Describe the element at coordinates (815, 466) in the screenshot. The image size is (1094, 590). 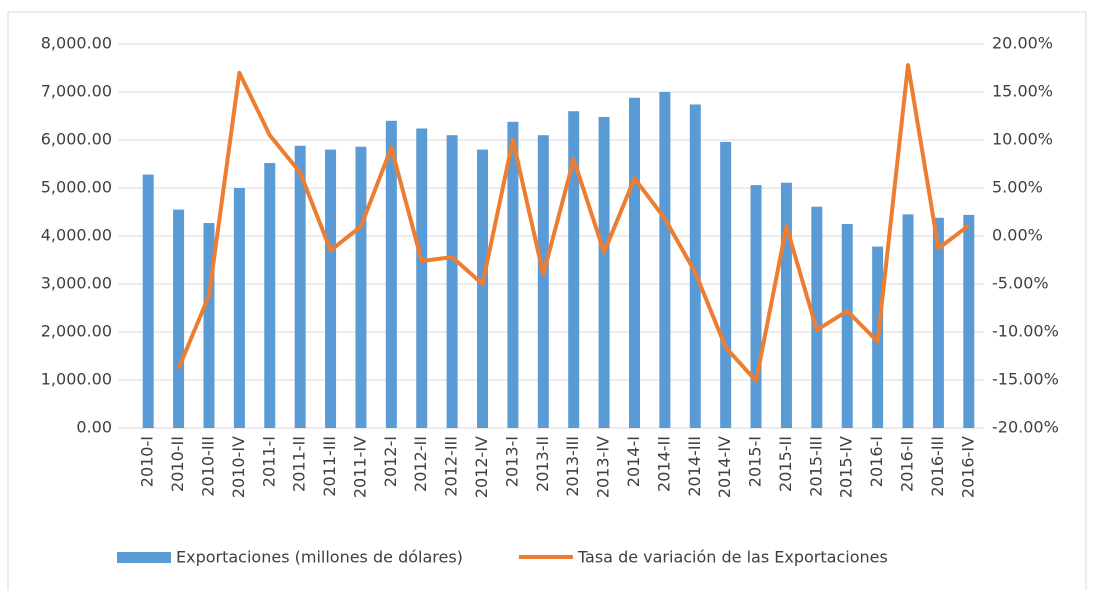
I see `x-tick-label: 2015-III` at that location.